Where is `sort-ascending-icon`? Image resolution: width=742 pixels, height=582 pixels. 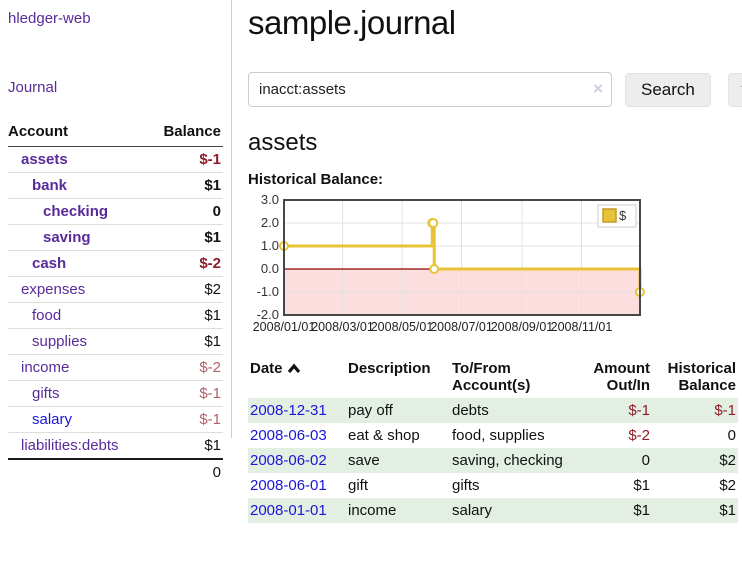
sort-ascending-icon is located at coordinates (294, 369).